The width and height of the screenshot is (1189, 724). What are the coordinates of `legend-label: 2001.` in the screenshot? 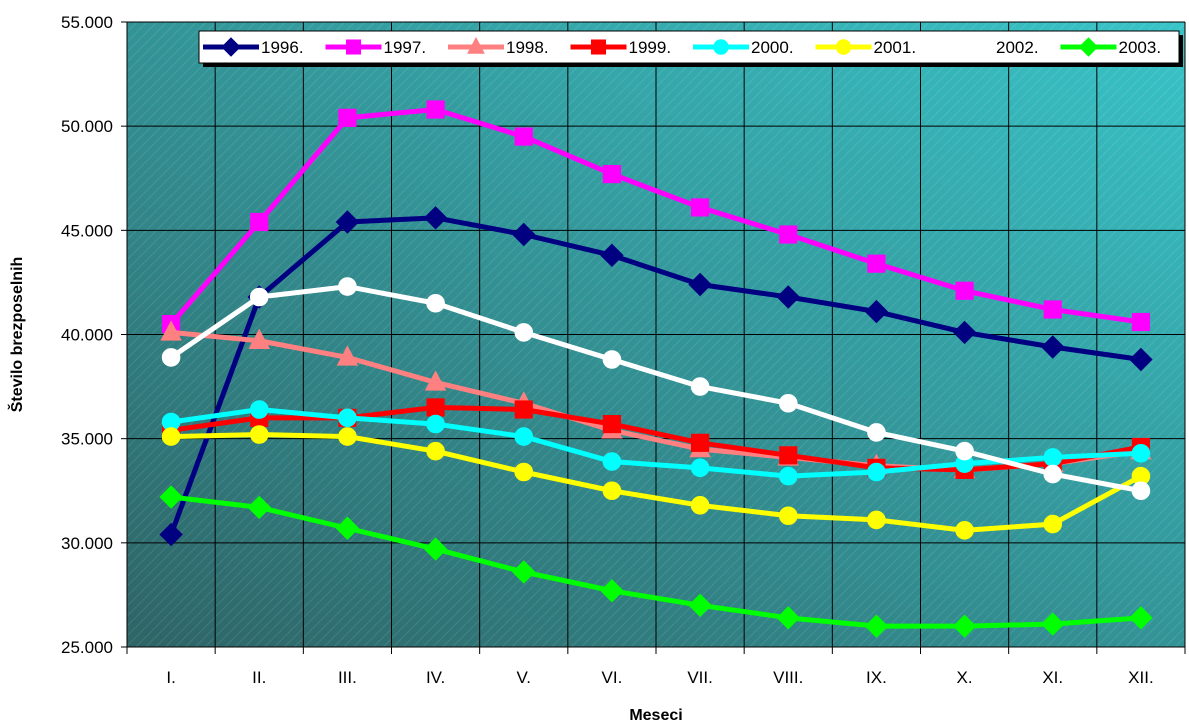 It's located at (895, 47).